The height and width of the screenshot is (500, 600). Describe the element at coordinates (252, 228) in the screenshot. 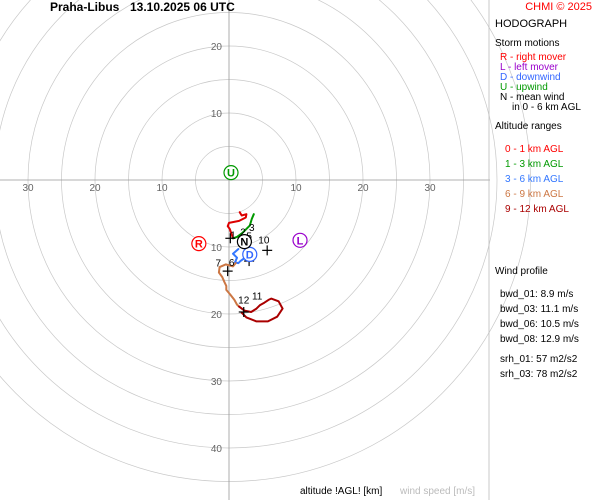

I see `altitude-label: 3` at that location.